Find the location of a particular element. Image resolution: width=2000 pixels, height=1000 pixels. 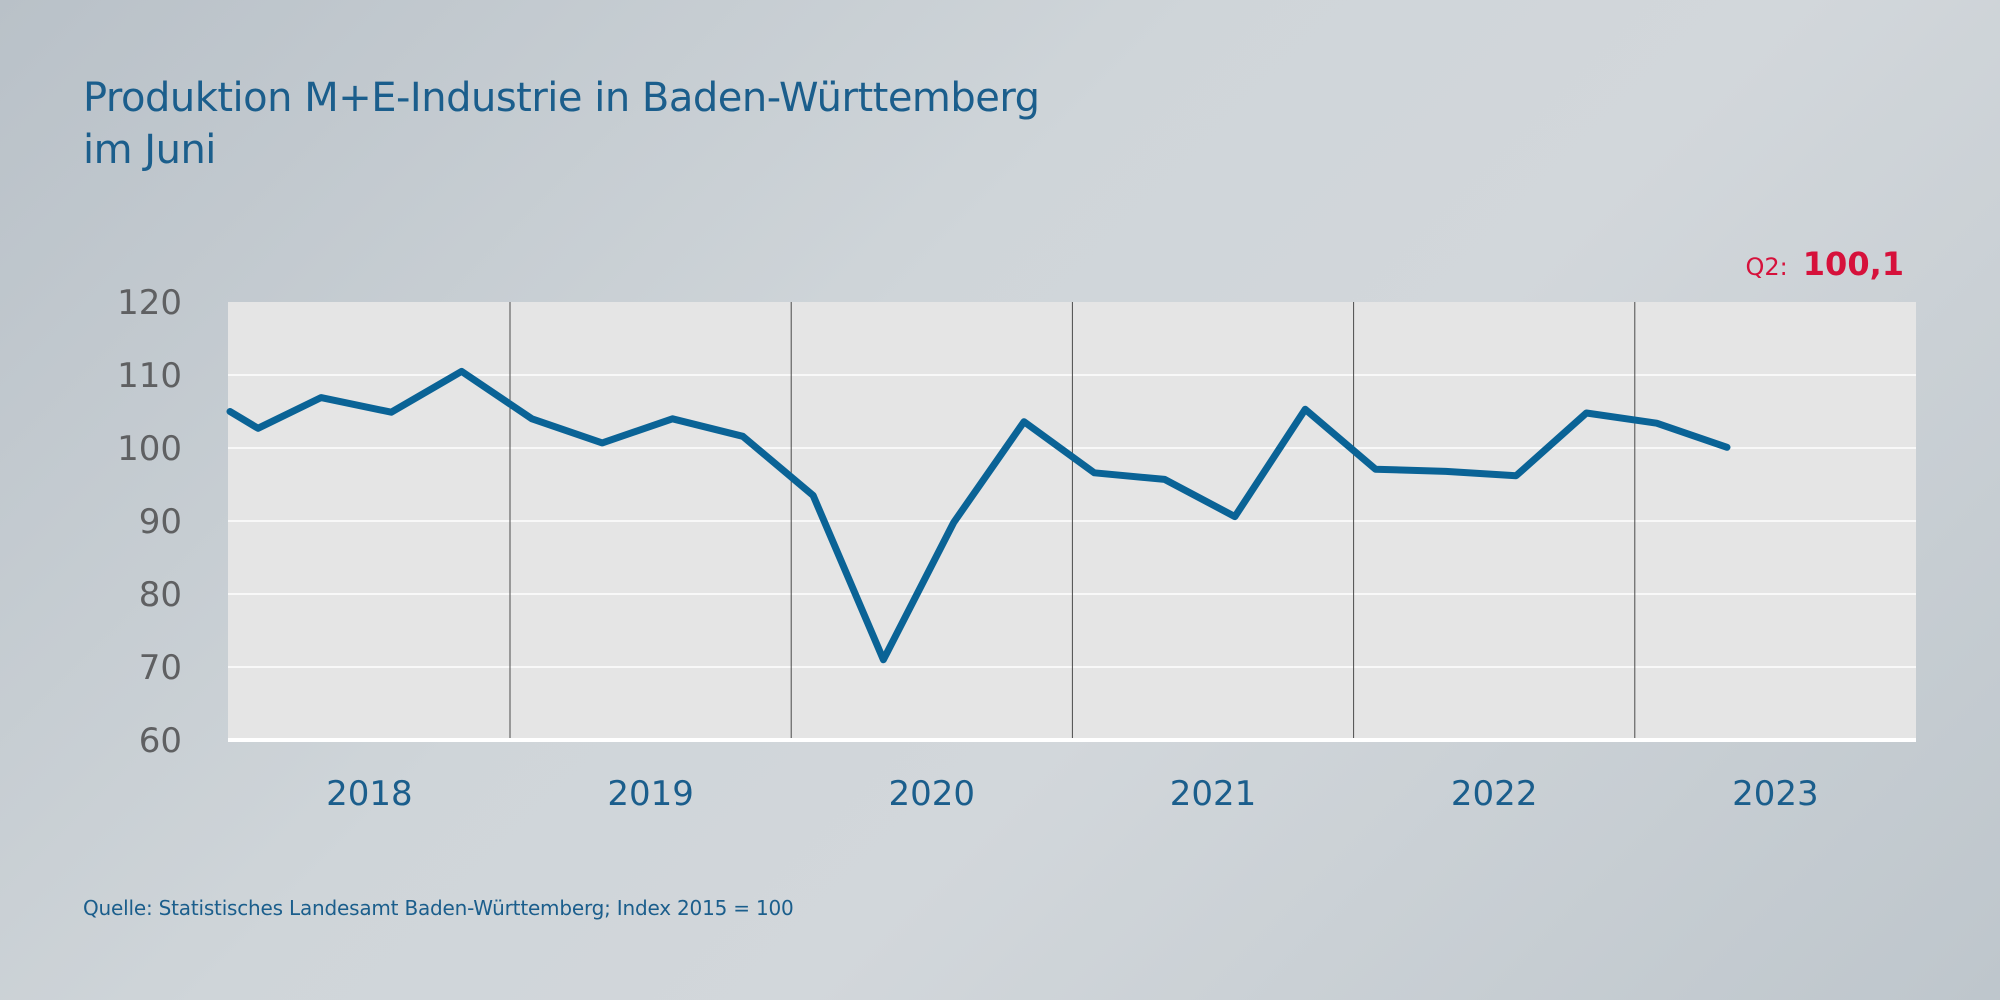

y-tick-label: 90 is located at coordinates (160, 522).